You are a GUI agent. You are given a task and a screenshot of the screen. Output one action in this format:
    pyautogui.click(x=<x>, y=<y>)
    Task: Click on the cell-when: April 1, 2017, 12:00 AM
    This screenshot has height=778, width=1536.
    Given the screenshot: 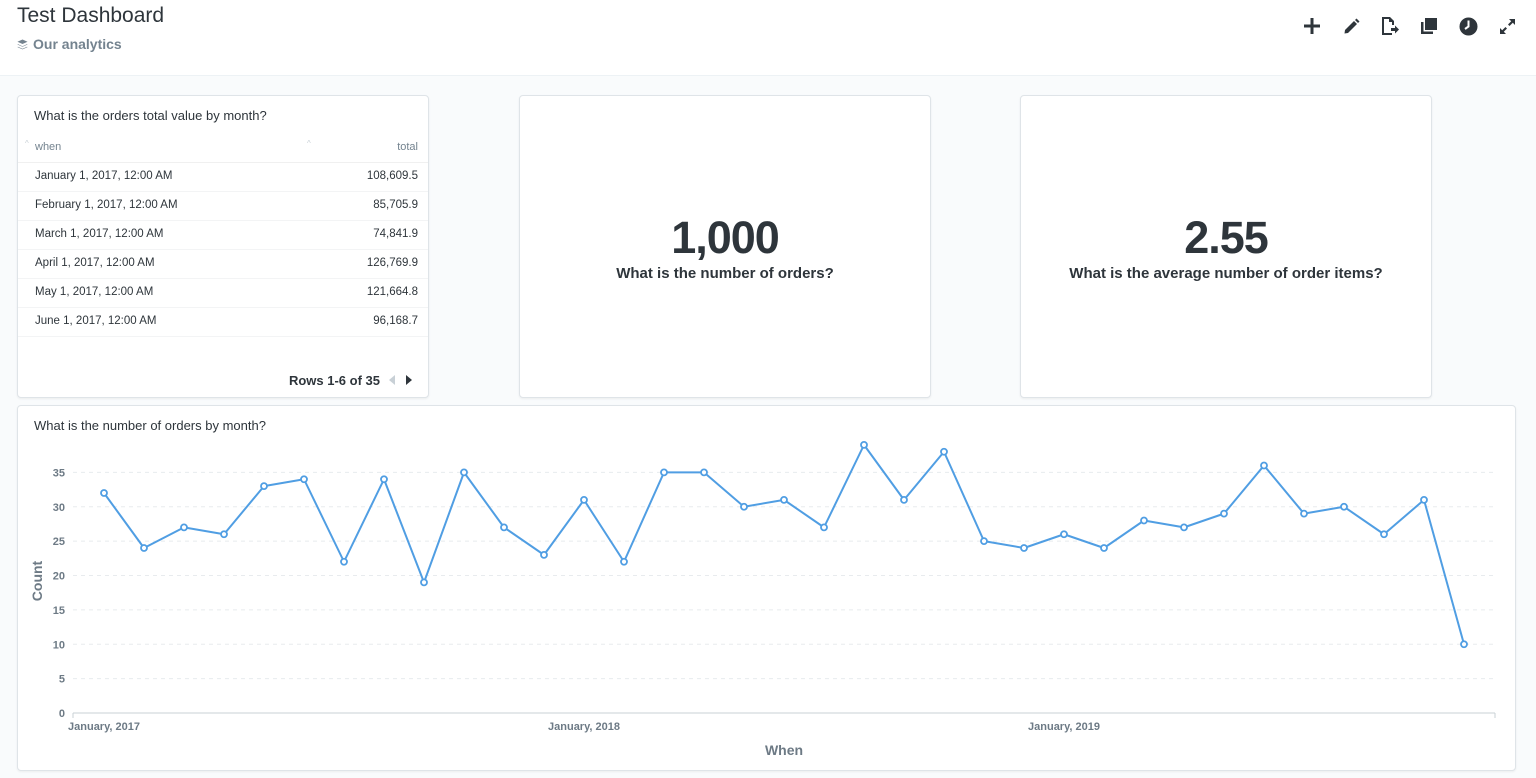 What is the action you would take?
    pyautogui.click(x=95, y=263)
    